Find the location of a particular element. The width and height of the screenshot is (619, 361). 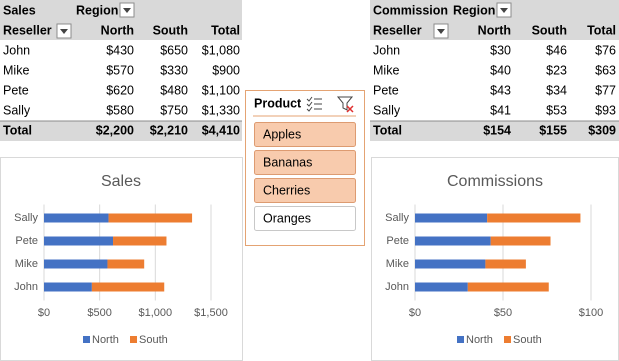

total-cell: $309 is located at coordinates (602, 130).